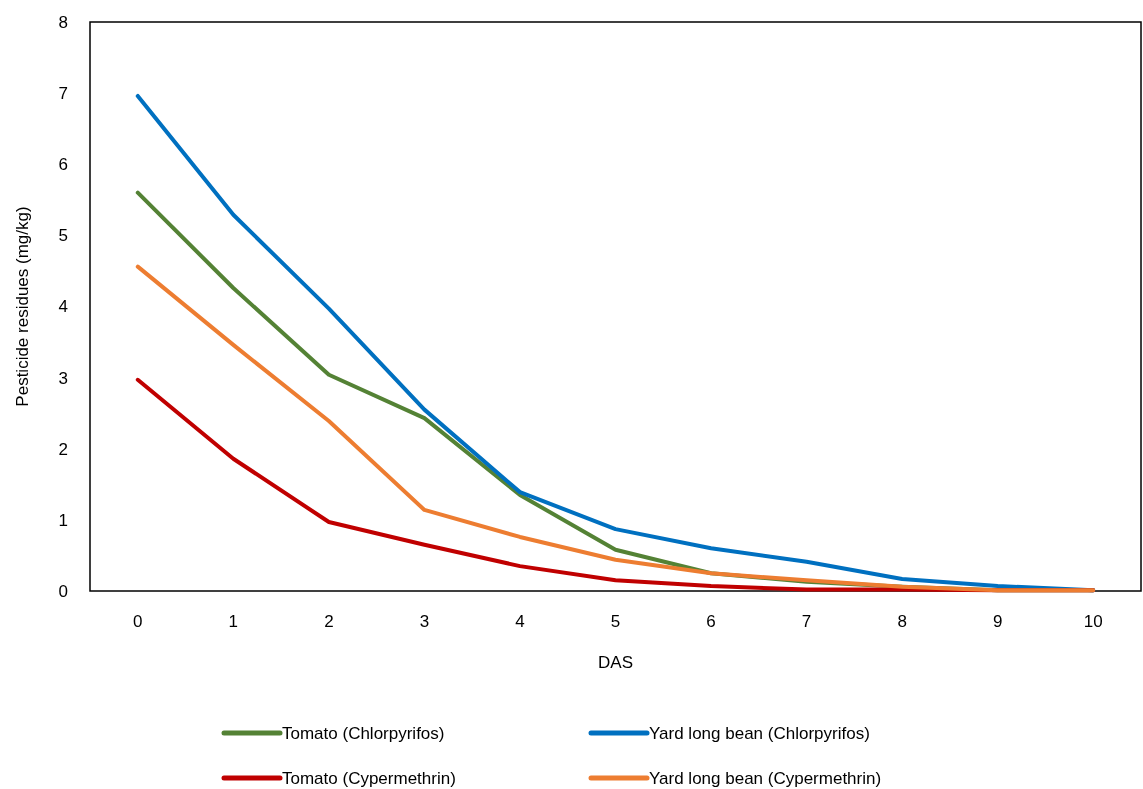  What do you see at coordinates (369, 778) in the screenshot?
I see `legend-label: Tomato (Cypermethrin)` at bounding box center [369, 778].